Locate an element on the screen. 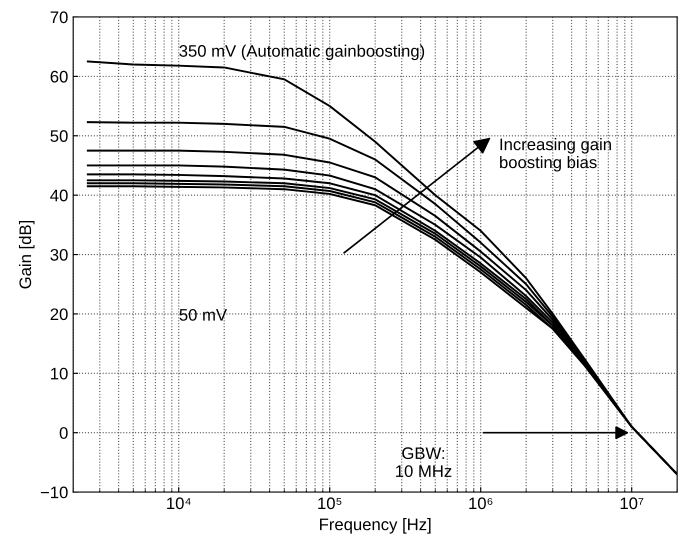  annotation: Increasing gain boosting bias is located at coordinates (555, 155).